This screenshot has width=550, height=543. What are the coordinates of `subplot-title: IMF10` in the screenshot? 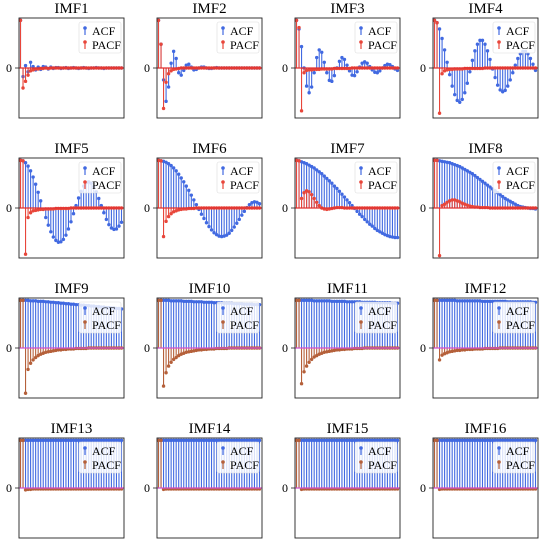 It's located at (210, 289).